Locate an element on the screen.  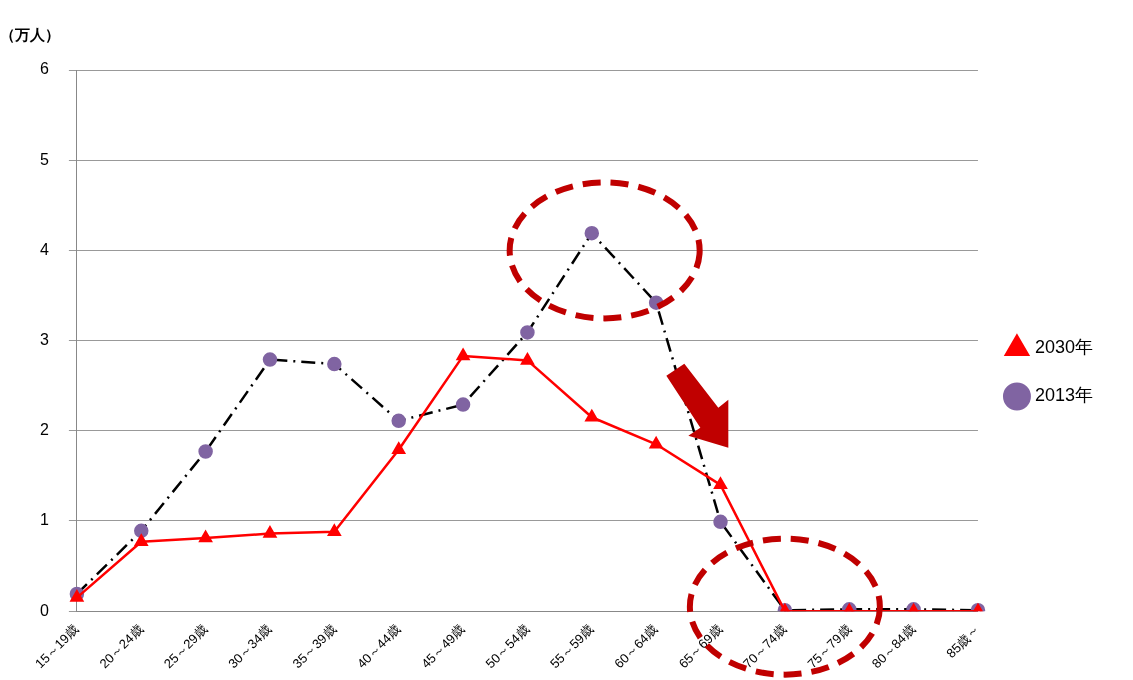
x-tick-label: 35～39歳 is located at coordinates (314, 646).